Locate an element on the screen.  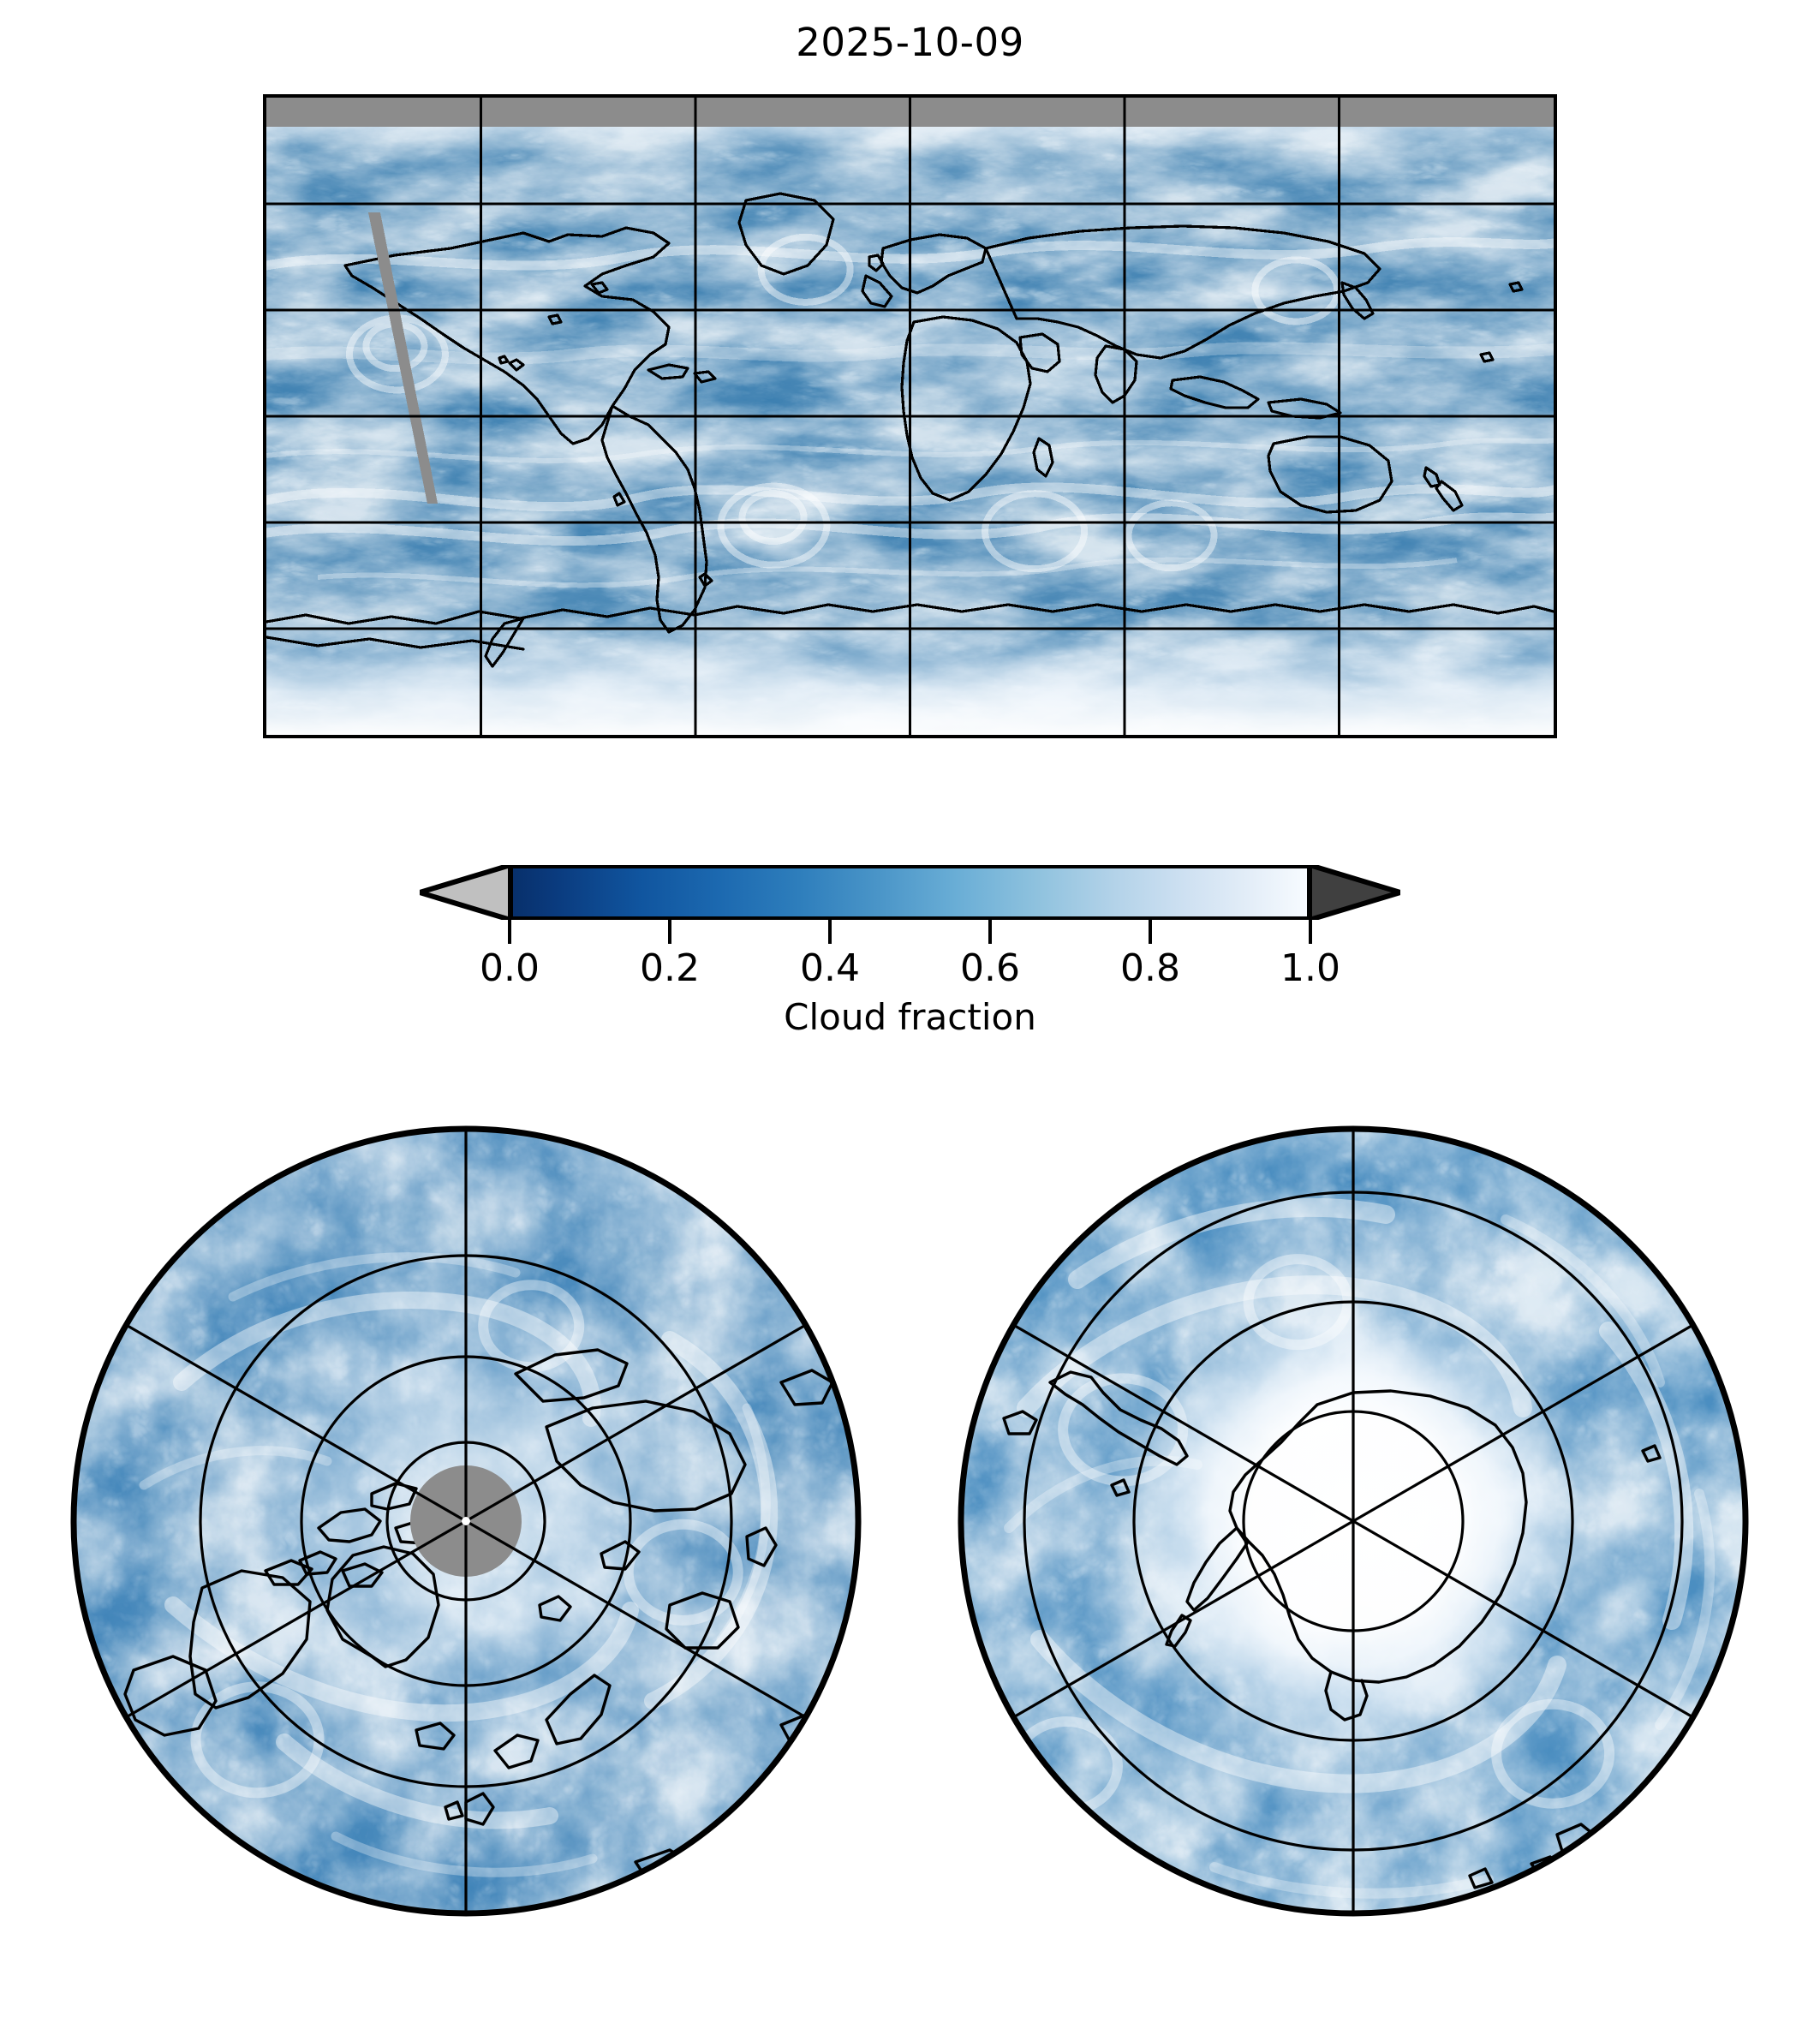
colorbar-tick-label-4: 0.8 is located at coordinates (1150, 968).